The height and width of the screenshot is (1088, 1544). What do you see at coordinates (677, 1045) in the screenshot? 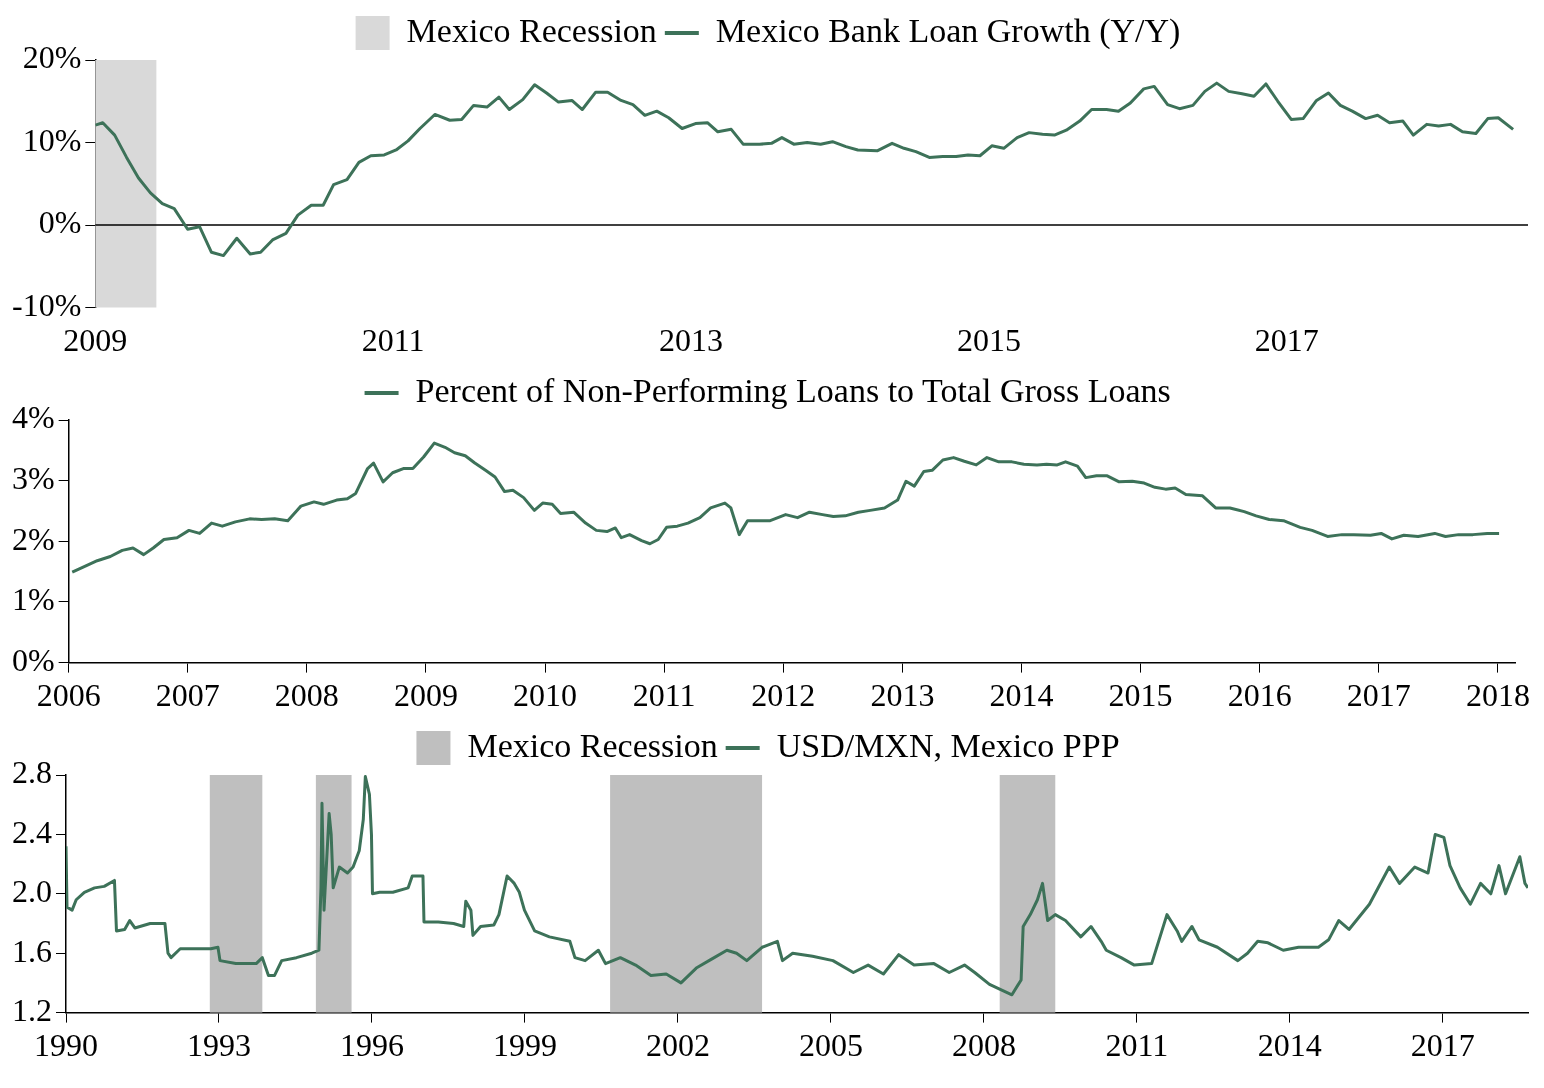
I see `x-tick-label: 2002` at bounding box center [677, 1045].